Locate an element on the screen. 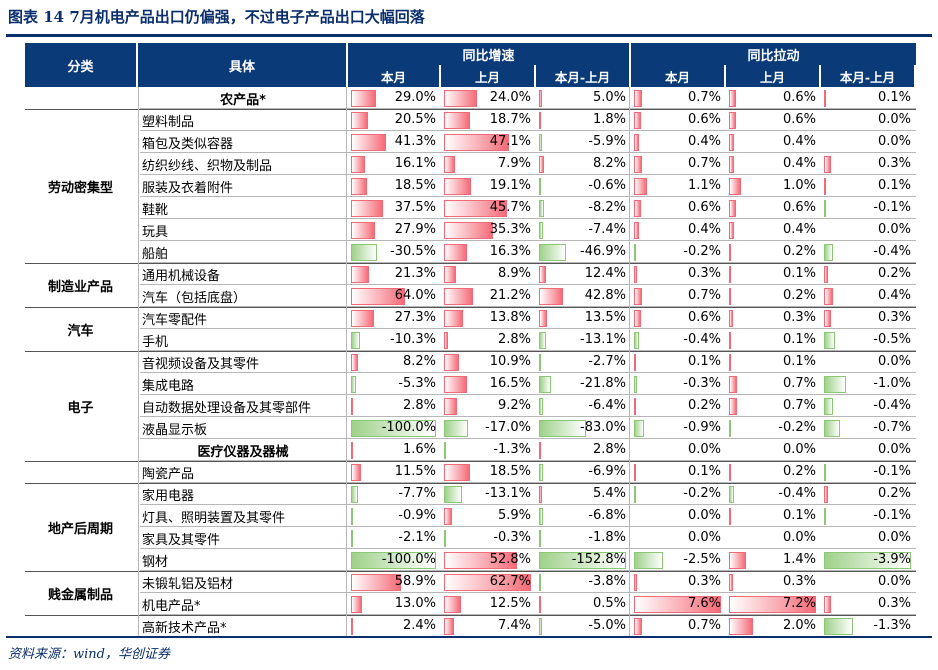 The width and height of the screenshot is (938, 670). group-divider is located at coordinates (470, 109).